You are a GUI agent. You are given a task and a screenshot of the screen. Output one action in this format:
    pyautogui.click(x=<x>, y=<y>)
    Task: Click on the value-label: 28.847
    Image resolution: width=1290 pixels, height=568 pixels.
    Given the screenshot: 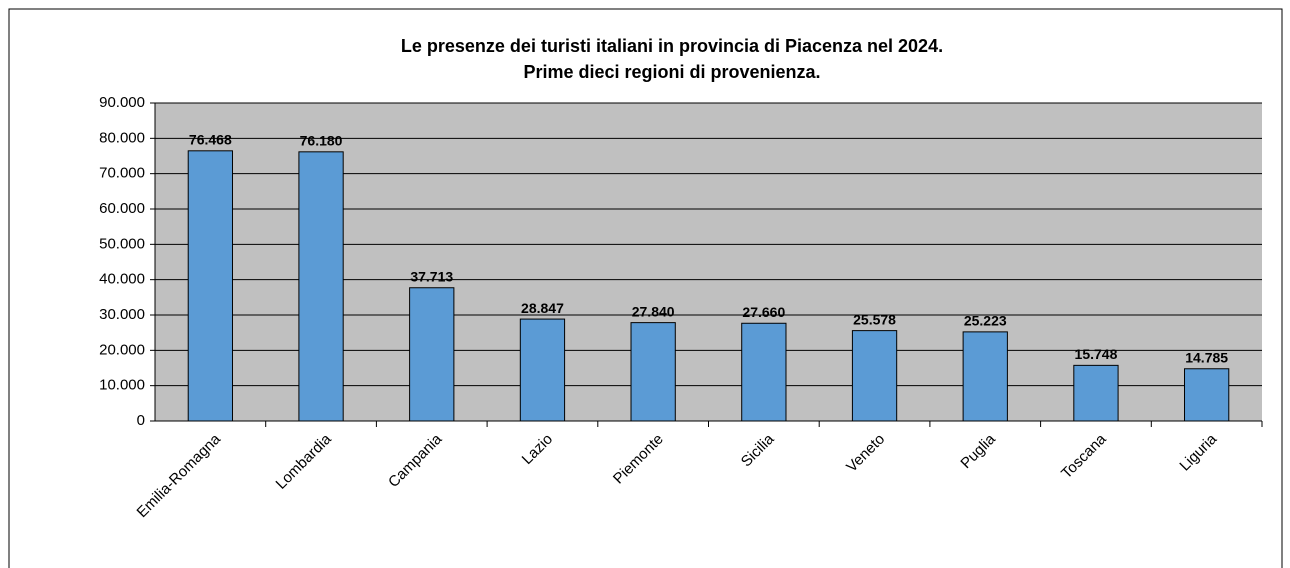 What is the action you would take?
    pyautogui.click(x=542, y=308)
    